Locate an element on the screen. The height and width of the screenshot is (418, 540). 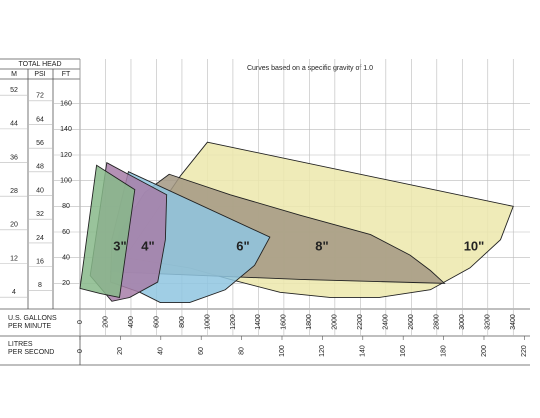
x-tick-label: 1800 is located at coordinates (309, 322).